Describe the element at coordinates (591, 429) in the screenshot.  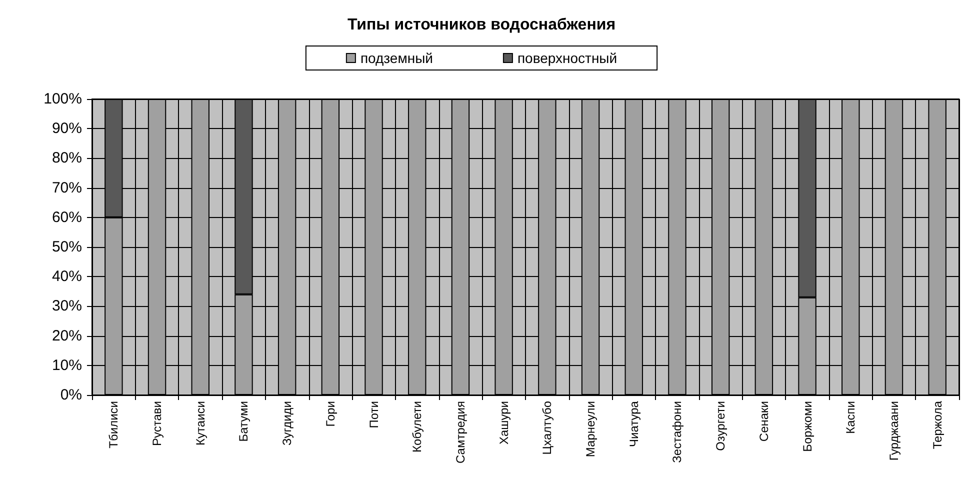
I see `x-tick-label: Марнеули` at that location.